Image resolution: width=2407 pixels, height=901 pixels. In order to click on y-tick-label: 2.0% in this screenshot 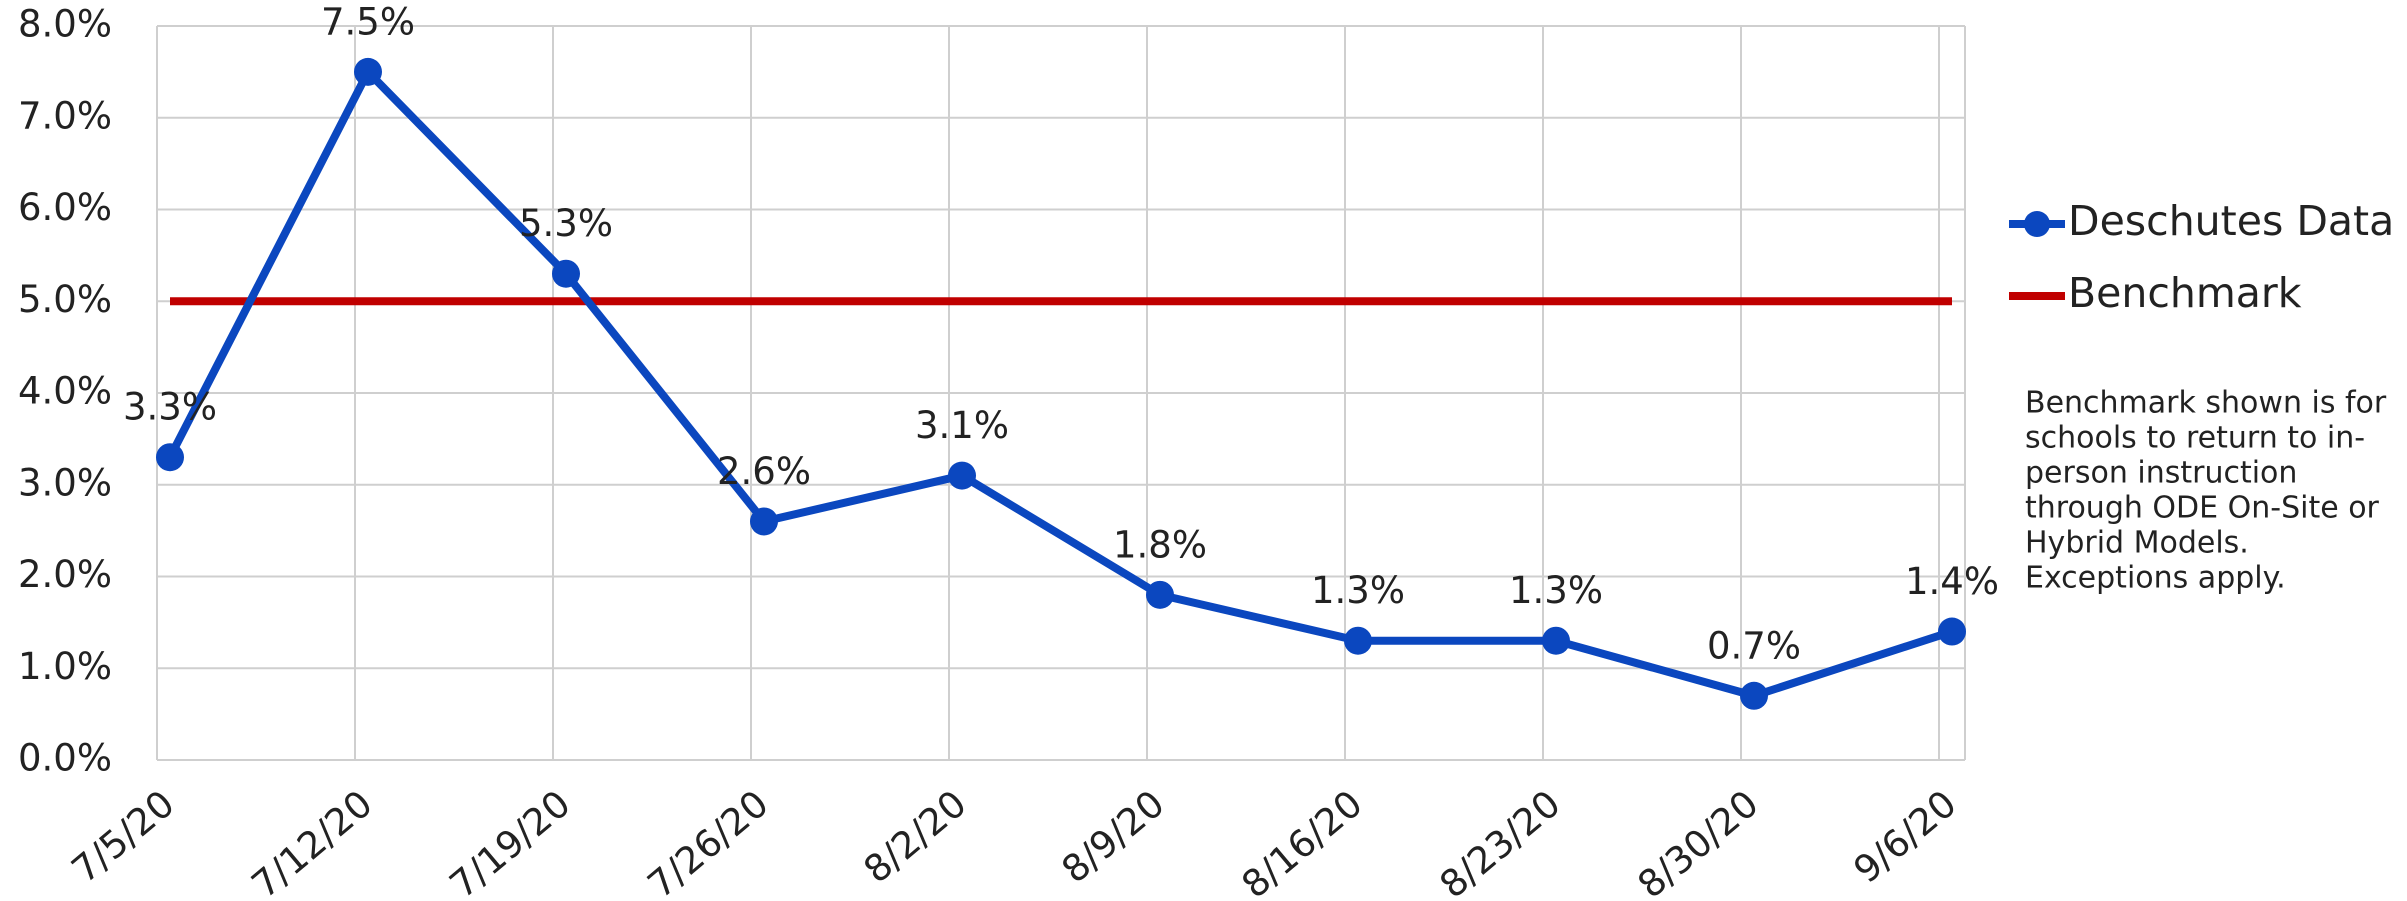, I will do `click(65, 574)`.